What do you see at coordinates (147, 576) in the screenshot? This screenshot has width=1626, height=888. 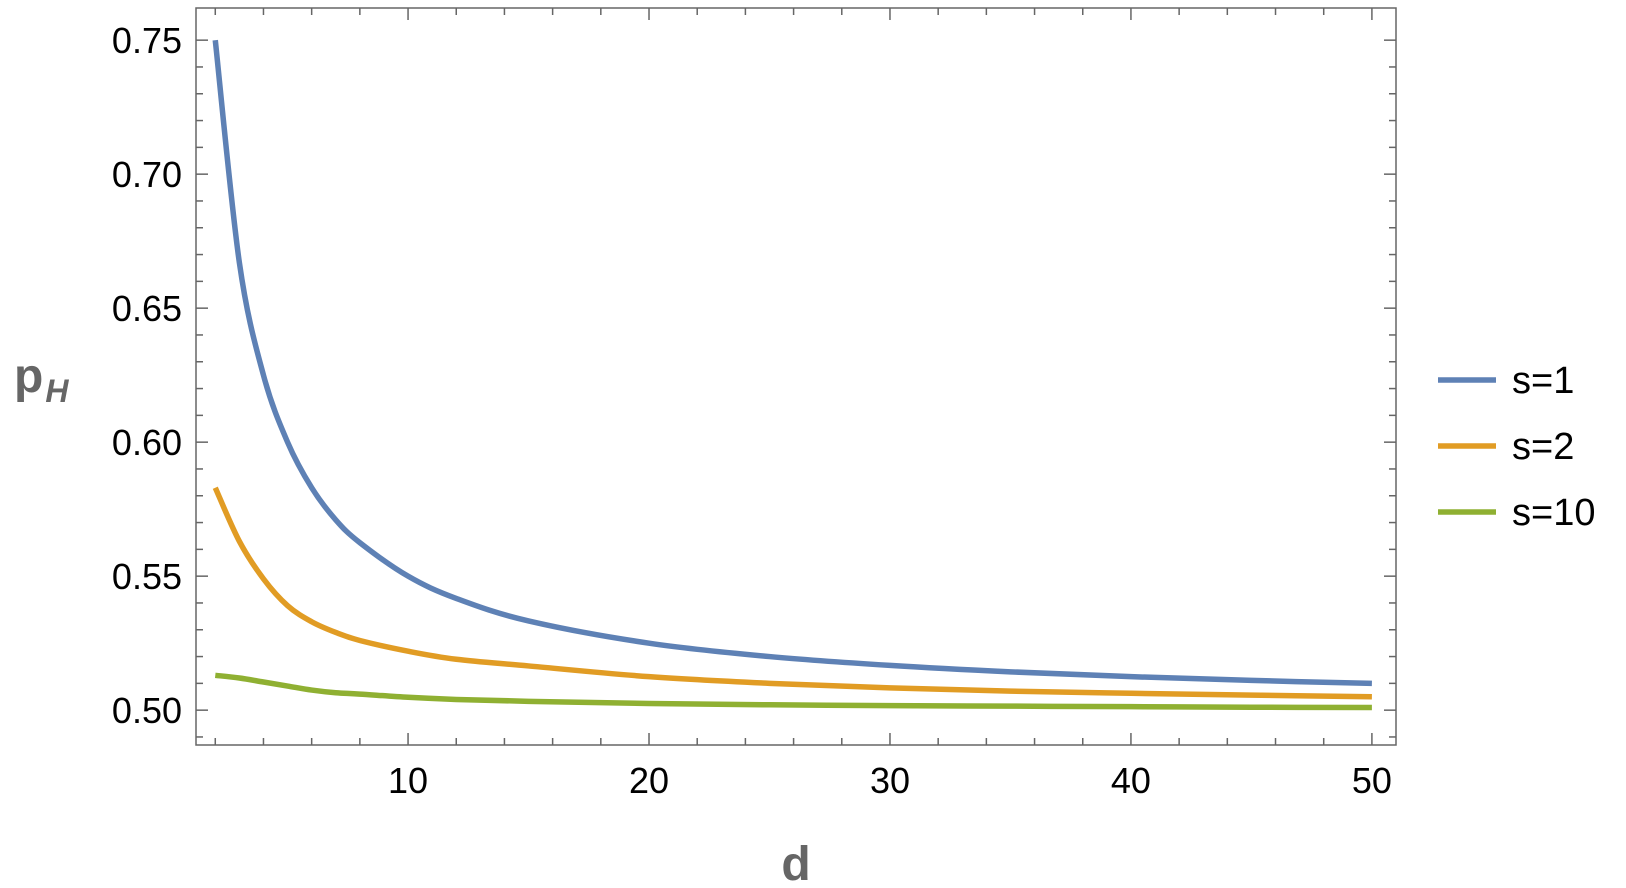 I see `y-tick-label: 0.55` at bounding box center [147, 576].